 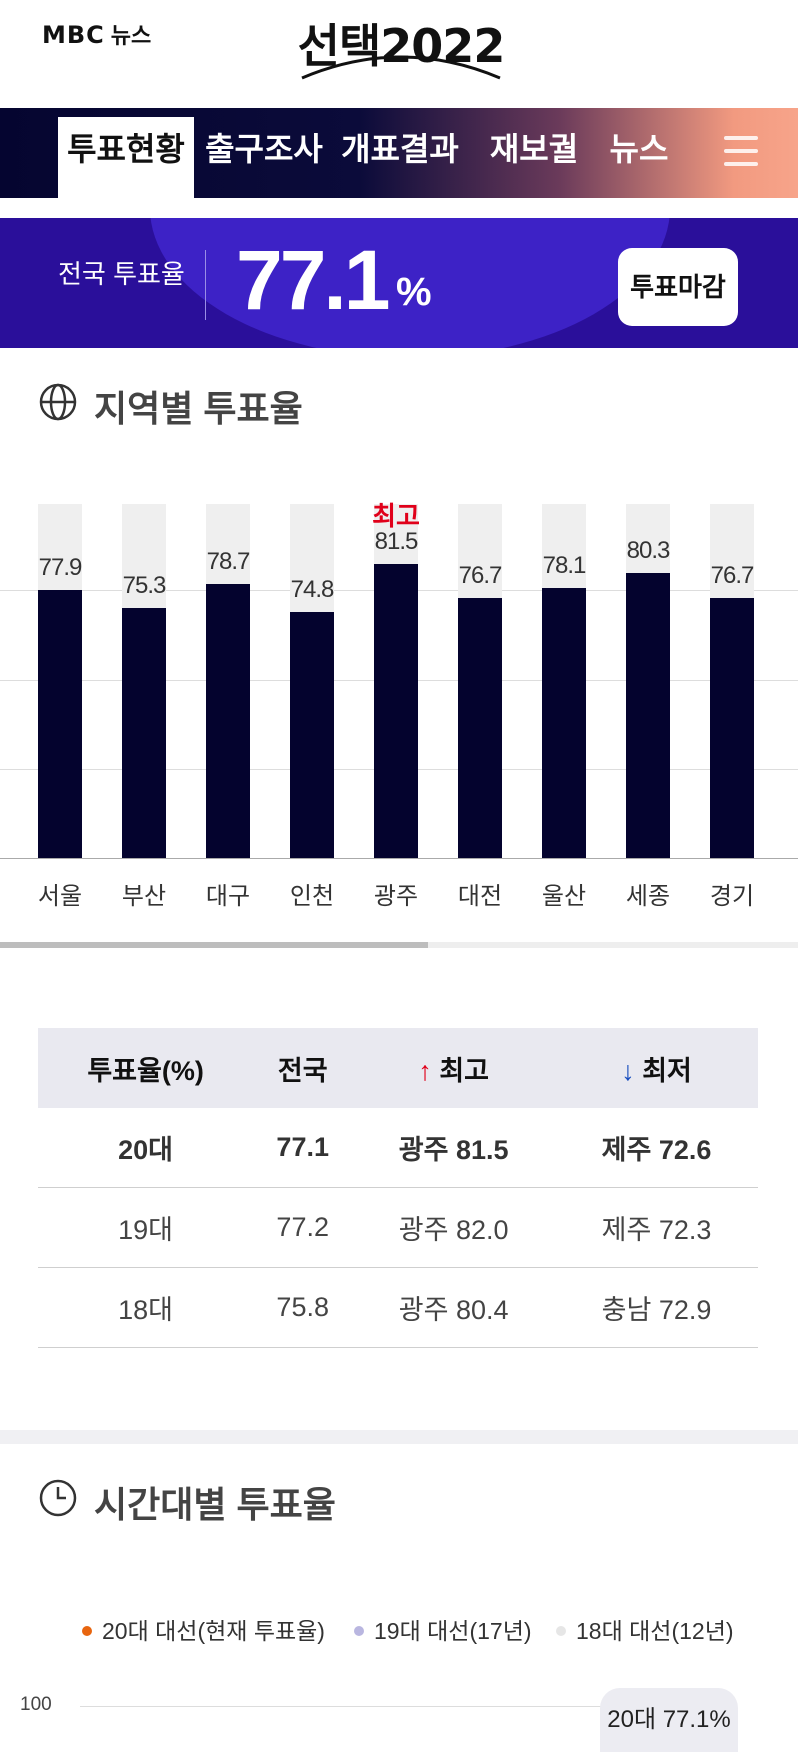 What do you see at coordinates (312, 734) in the screenshot?
I see `bar-인천` at bounding box center [312, 734].